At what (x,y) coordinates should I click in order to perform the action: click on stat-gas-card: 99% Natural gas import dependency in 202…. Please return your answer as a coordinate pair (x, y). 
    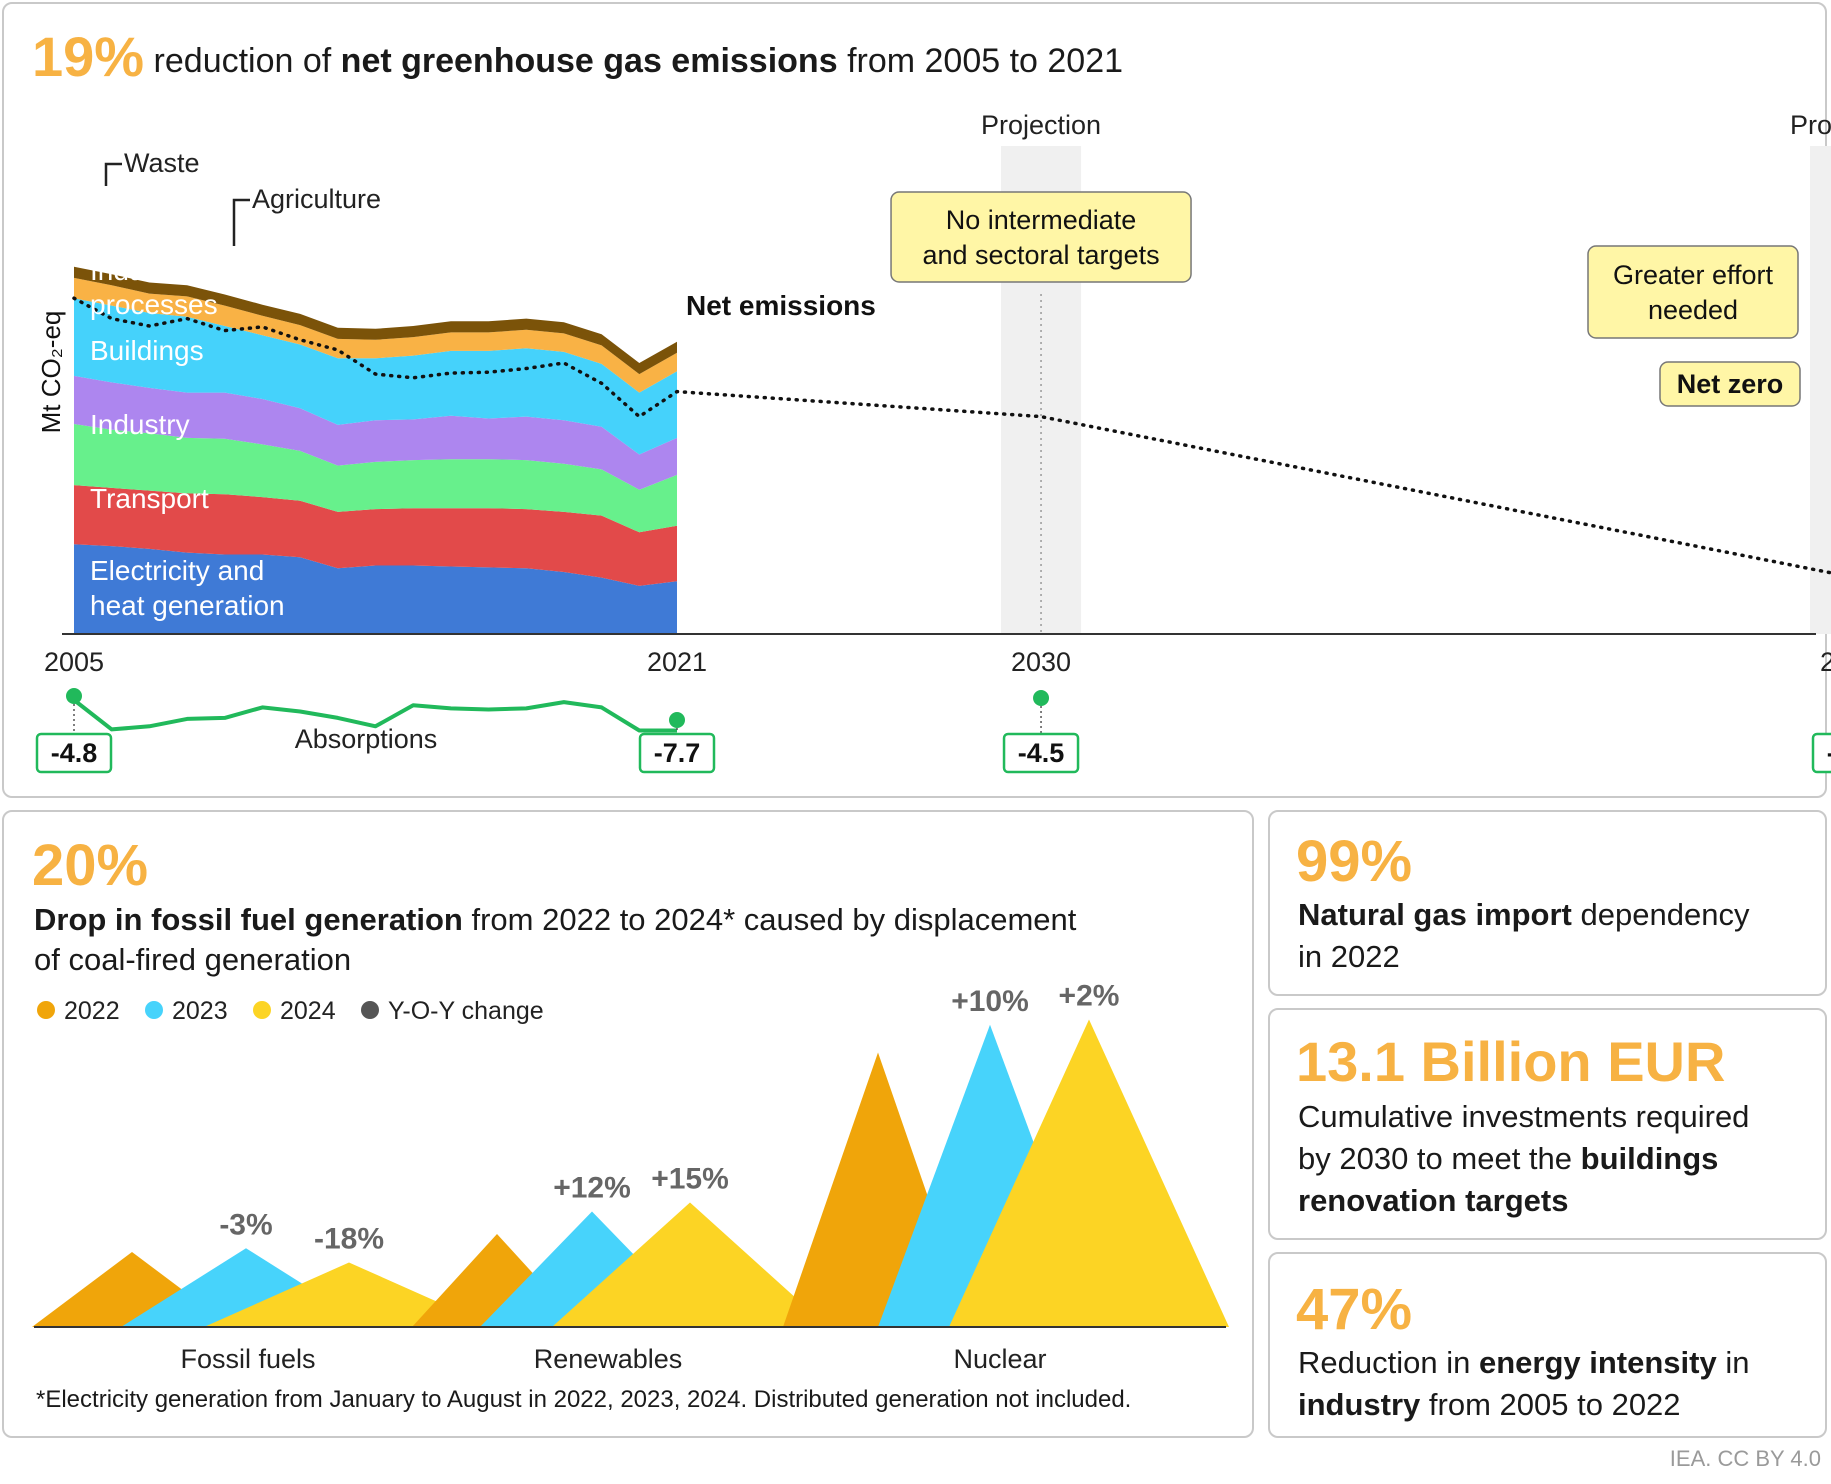
    Looking at the image, I should click on (1547, 903).